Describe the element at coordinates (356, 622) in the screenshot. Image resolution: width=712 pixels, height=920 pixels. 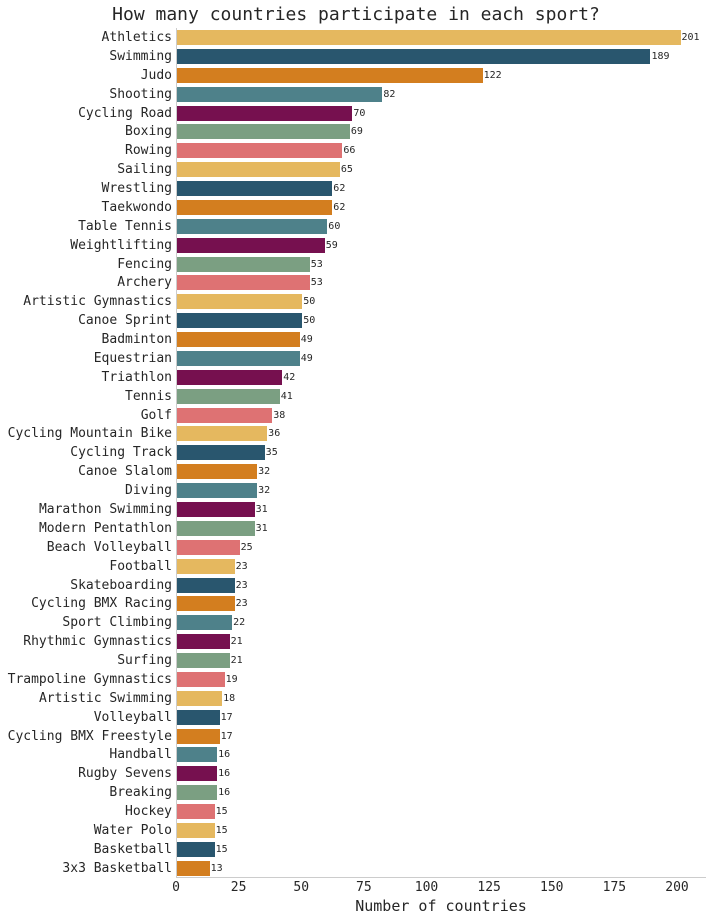
I see `bar-row: Sport Climbing 22` at that location.